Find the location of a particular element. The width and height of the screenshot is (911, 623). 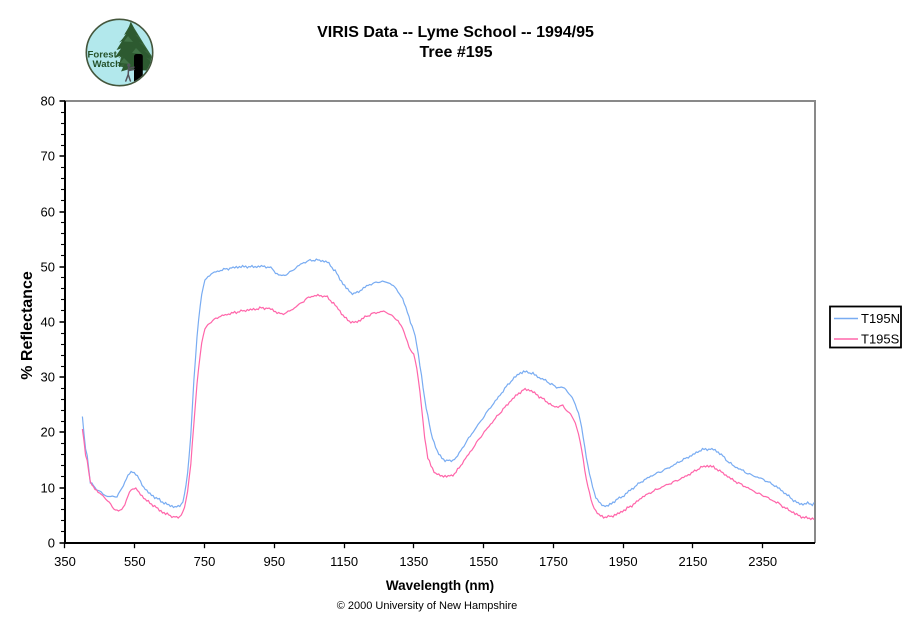

svg-text: 70 is located at coordinates (48, 156).